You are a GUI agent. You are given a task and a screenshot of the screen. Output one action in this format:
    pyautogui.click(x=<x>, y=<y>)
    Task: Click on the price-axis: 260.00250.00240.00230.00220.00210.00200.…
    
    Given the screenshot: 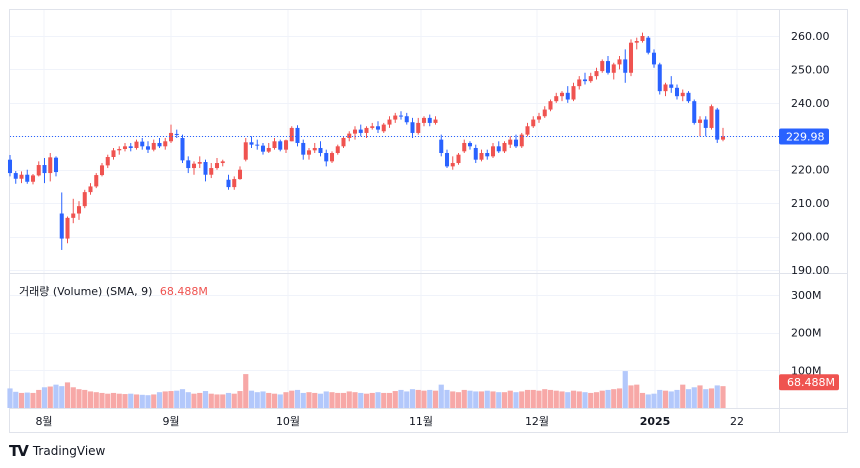 What is the action you would take?
    pyautogui.click(x=810, y=153)
    